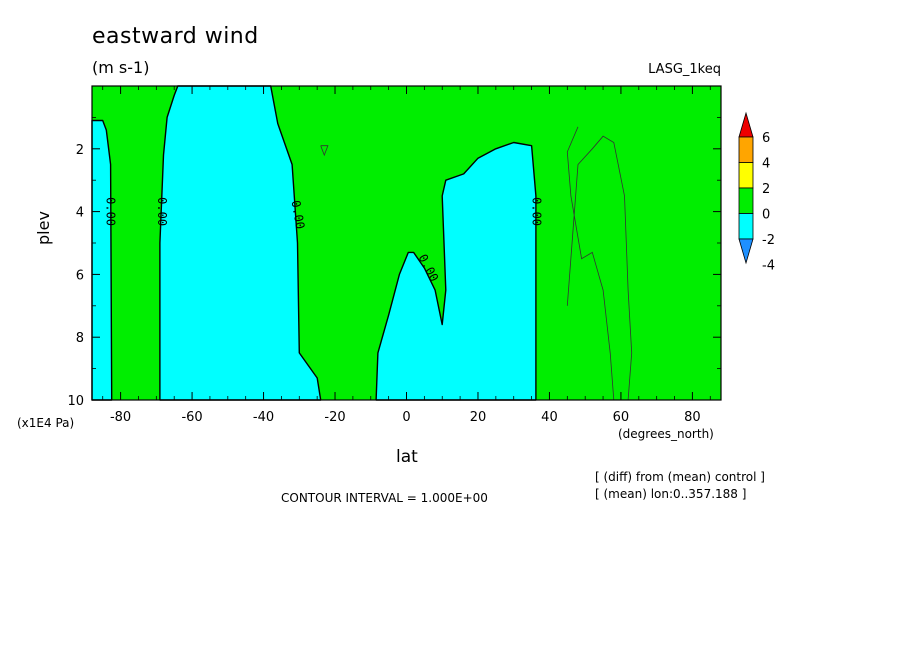 The width and height of the screenshot is (904, 654). What do you see at coordinates (768, 240) in the screenshot?
I see `colorbar-label: -2` at bounding box center [768, 240].